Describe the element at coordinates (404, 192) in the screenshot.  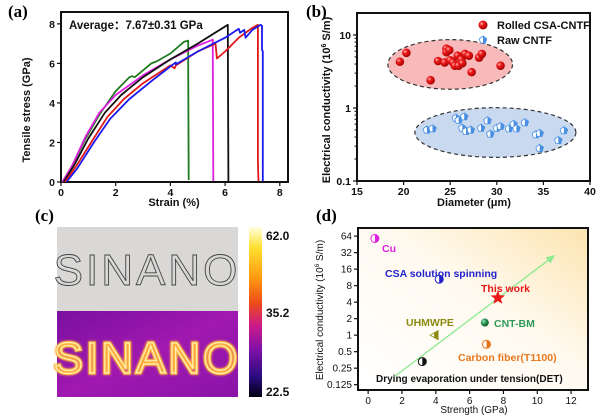
I see `x-tick-label: 20` at that location.